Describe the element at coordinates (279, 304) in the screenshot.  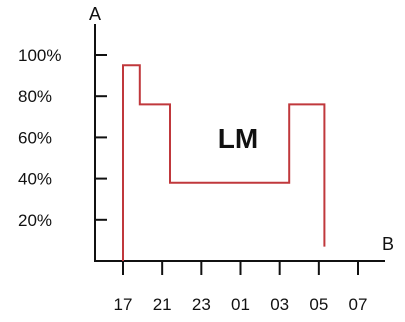
I see `x-tick-label: 03` at that location.